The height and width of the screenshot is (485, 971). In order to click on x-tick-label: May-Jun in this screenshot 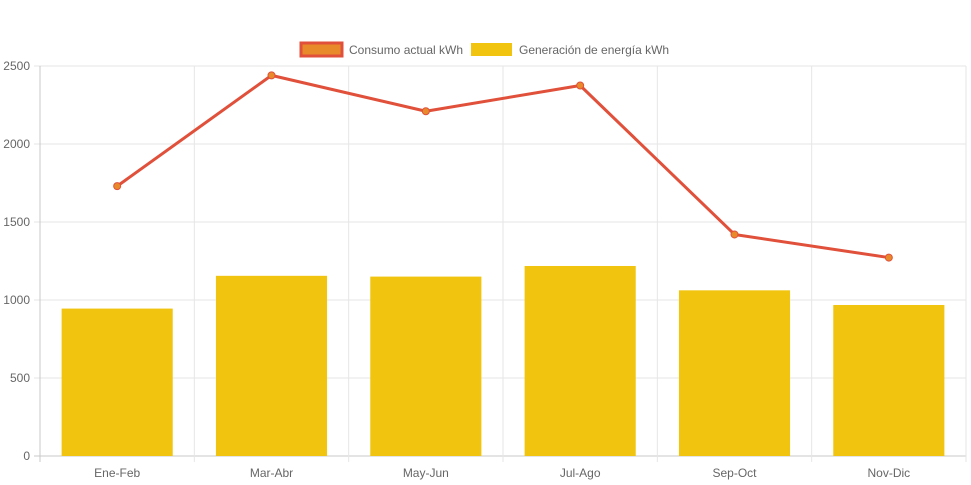, I will do `click(426, 473)`.